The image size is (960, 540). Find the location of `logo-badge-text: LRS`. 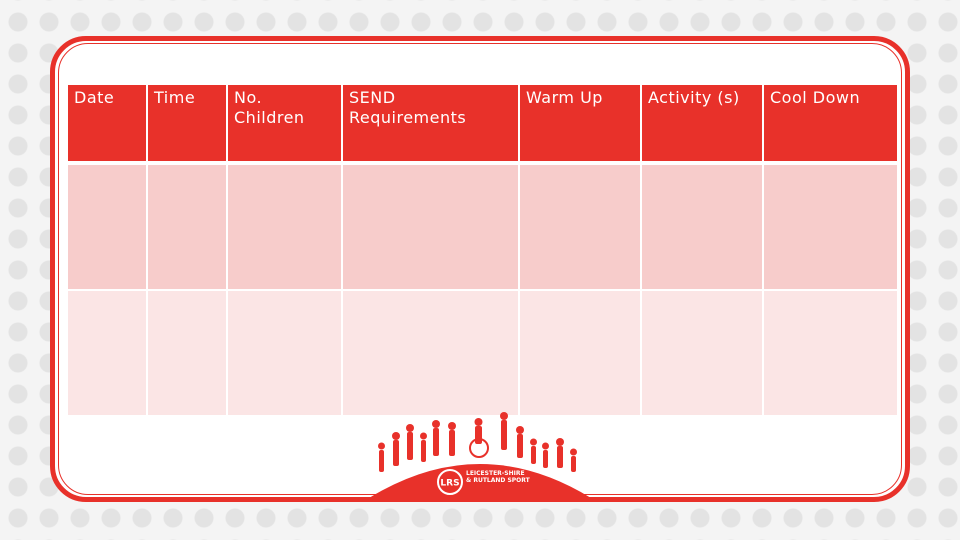

logo-badge-text: LRS is located at coordinates (449, 484).